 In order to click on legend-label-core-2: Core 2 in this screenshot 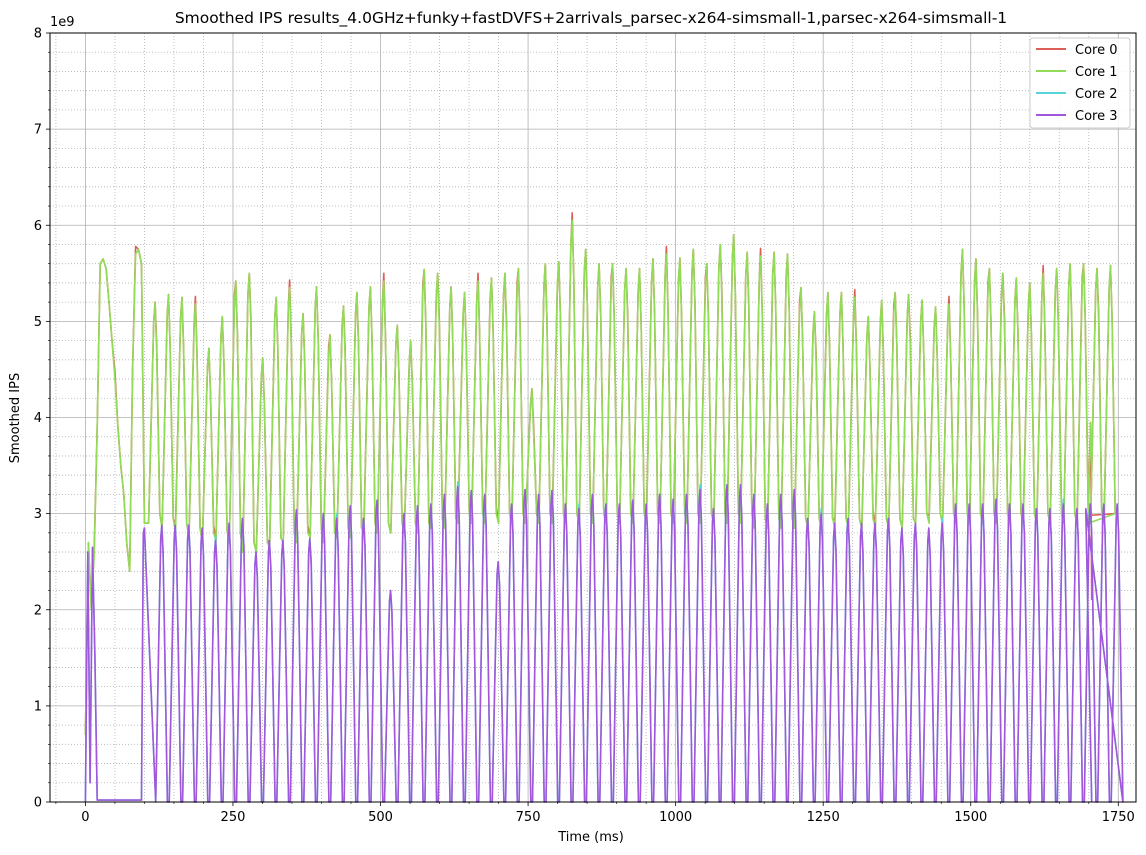, I will do `click(1096, 94)`.